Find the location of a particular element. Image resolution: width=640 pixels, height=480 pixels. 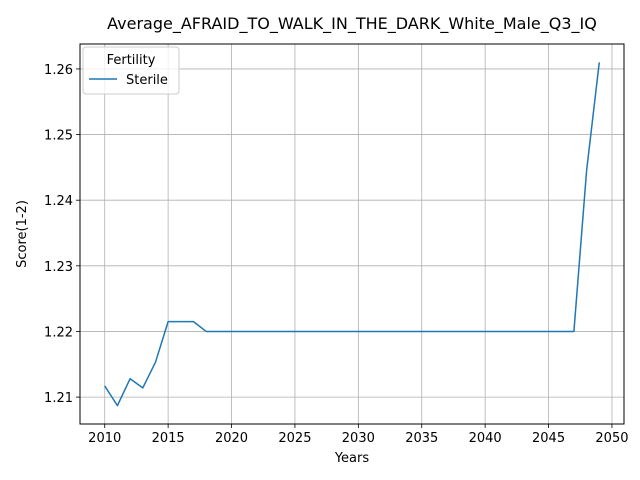

legend-box is located at coordinates (131, 70).